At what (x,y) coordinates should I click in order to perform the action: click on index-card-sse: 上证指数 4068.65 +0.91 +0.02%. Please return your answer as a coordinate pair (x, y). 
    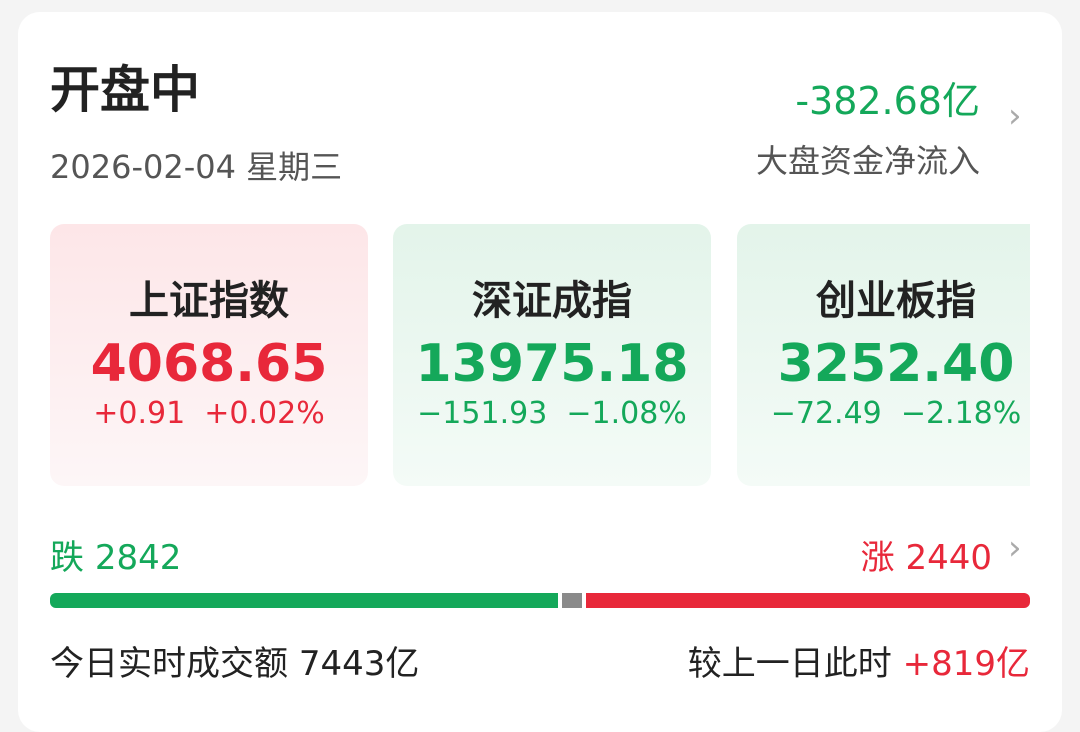
    Looking at the image, I should click on (209, 355).